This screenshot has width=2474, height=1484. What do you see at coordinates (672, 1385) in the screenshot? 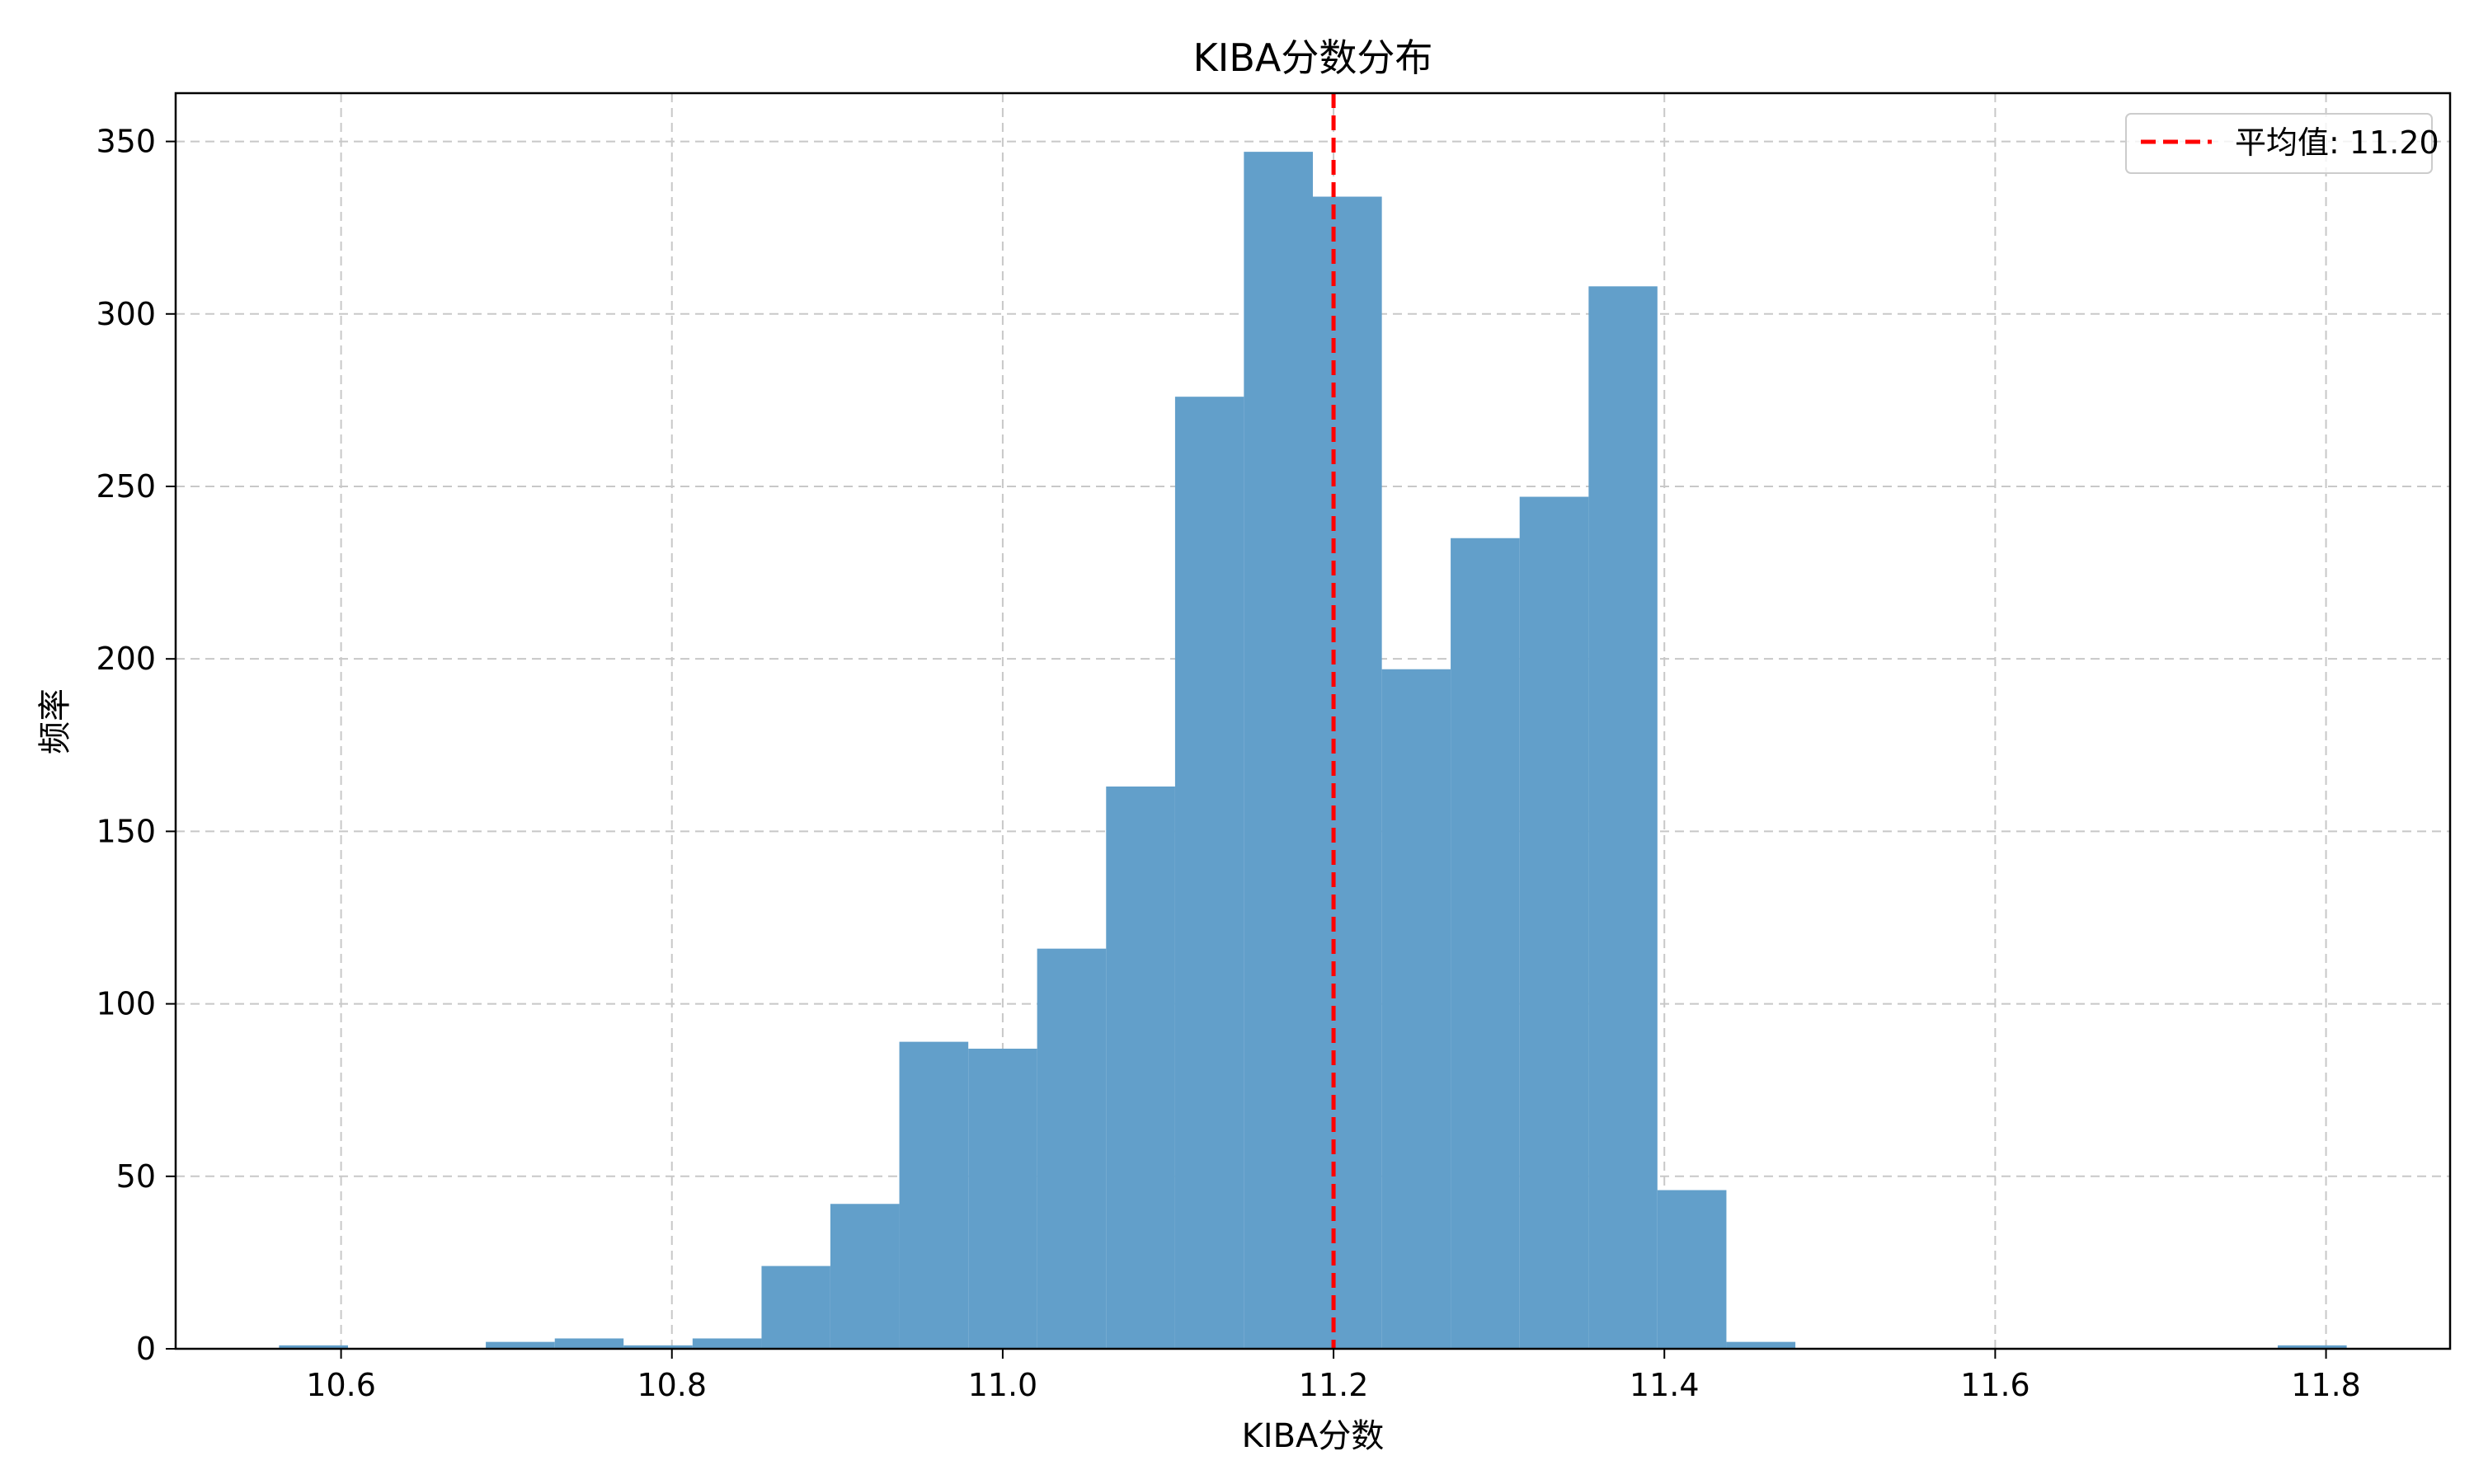
I see `x-tick-label: 10.8` at bounding box center [672, 1385].